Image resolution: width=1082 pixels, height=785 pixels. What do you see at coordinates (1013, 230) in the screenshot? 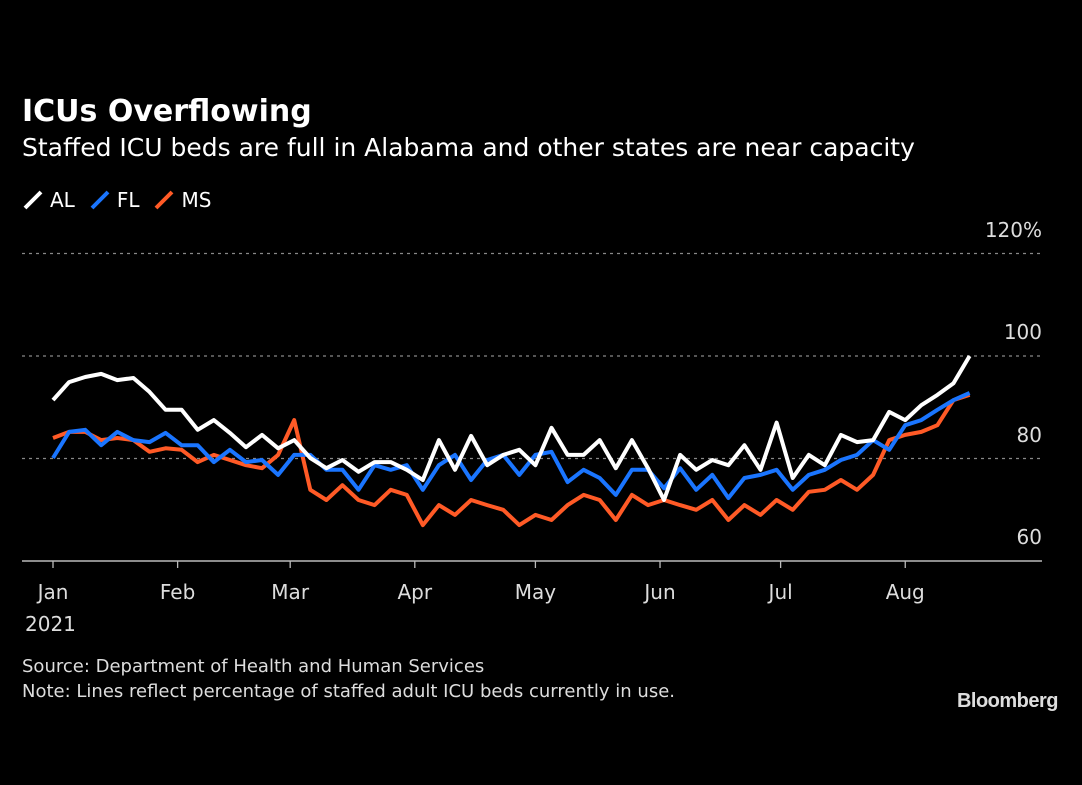
I see `y-tick-label-120: 120%` at bounding box center [1013, 230].